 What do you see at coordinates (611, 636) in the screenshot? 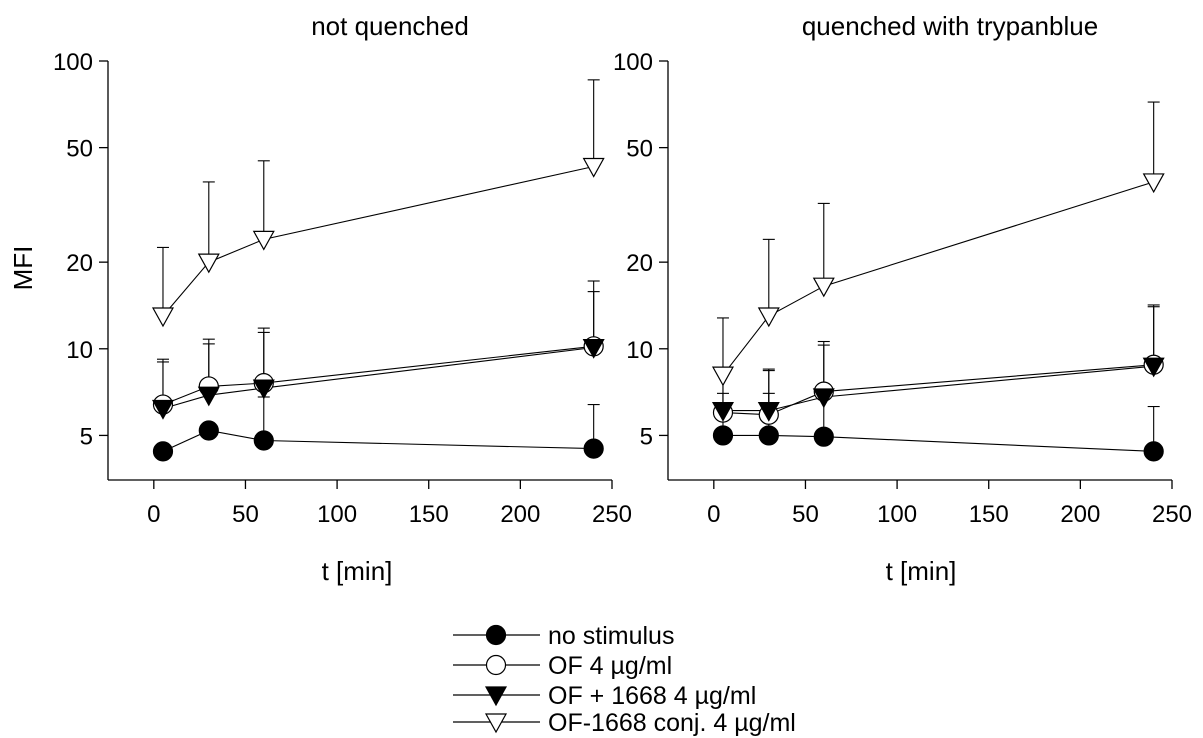
I see `legend-label: no stimulus` at bounding box center [611, 636].